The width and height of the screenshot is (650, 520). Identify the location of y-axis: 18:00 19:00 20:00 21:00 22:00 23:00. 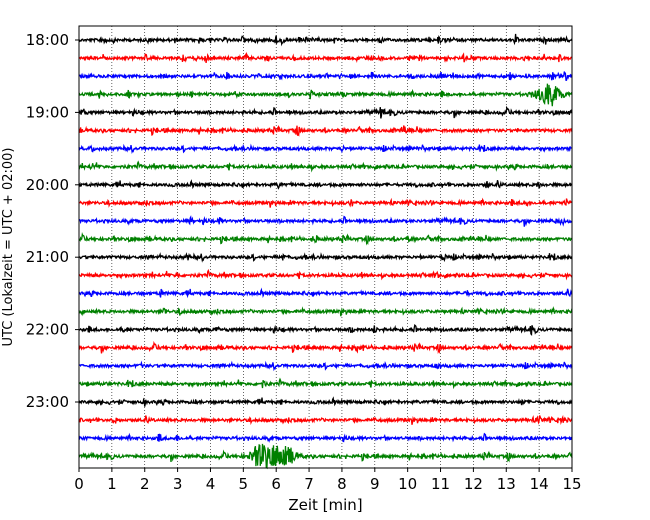
(52, 221).